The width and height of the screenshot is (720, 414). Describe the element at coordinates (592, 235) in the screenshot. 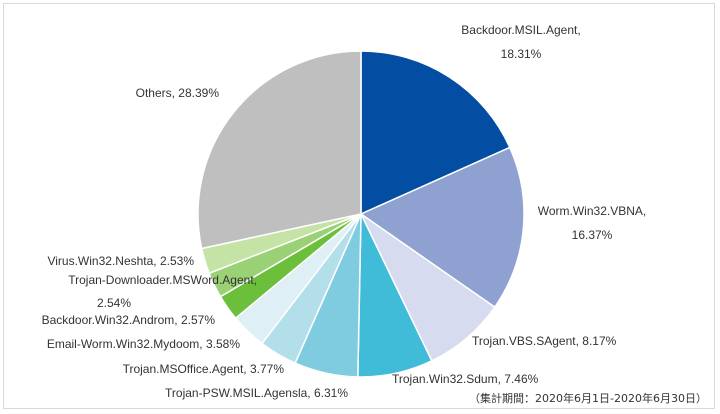

I see `slice-label-worm-win32-vbna-value: 16.37%` at that location.